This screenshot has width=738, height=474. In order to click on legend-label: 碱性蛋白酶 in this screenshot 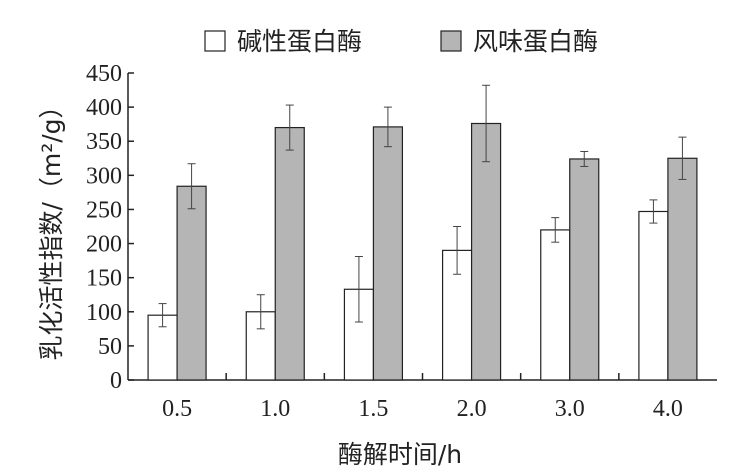, I will do `click(299, 41)`.